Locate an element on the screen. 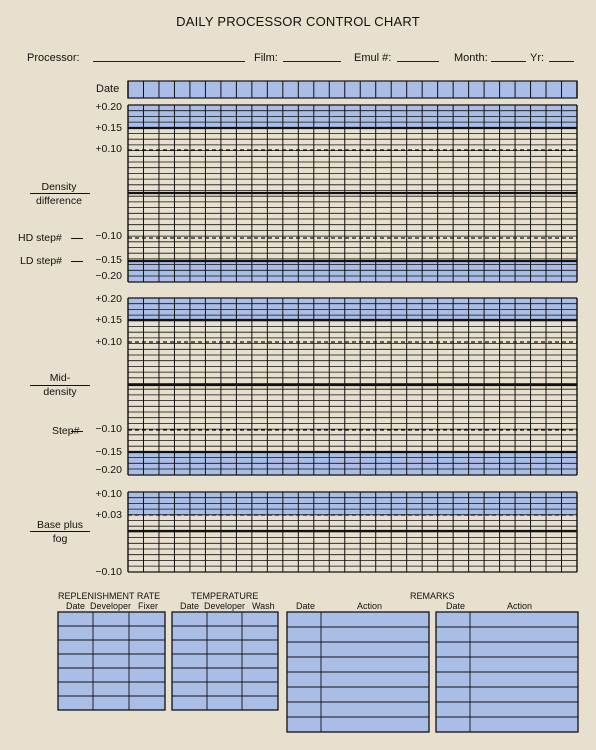  rep-col-date: Date is located at coordinates (76, 606).